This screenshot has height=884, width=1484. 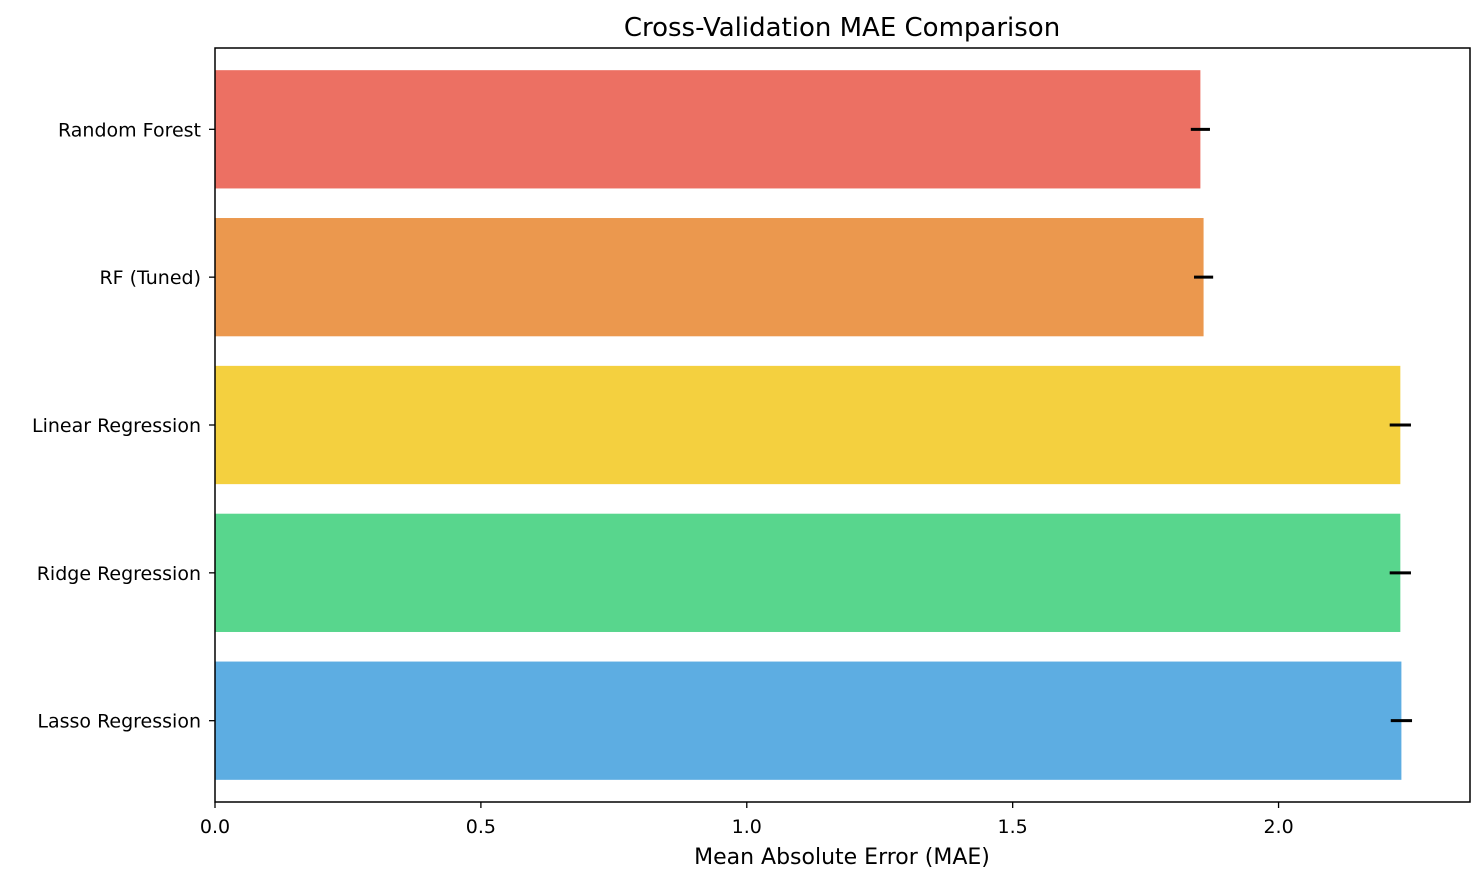 I want to click on bar-ridge-regression, so click(x=808, y=572).